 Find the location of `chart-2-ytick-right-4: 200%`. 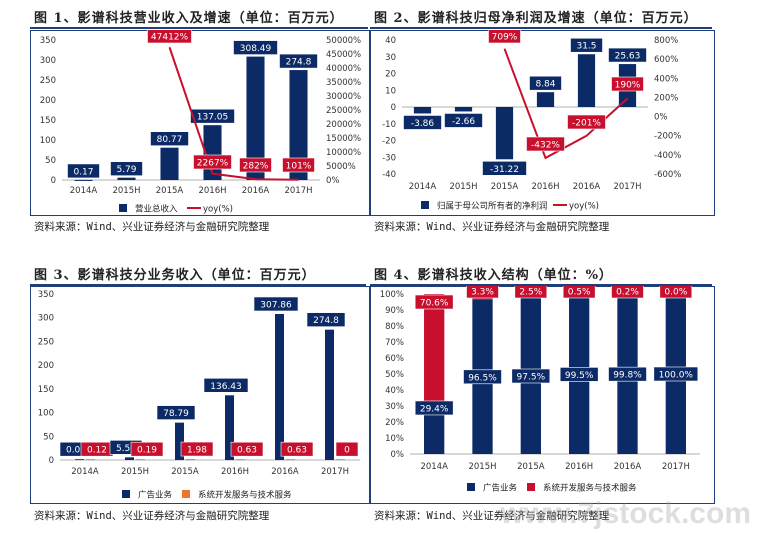

chart-2-ytick-right-4: 200% is located at coordinates (666, 98).